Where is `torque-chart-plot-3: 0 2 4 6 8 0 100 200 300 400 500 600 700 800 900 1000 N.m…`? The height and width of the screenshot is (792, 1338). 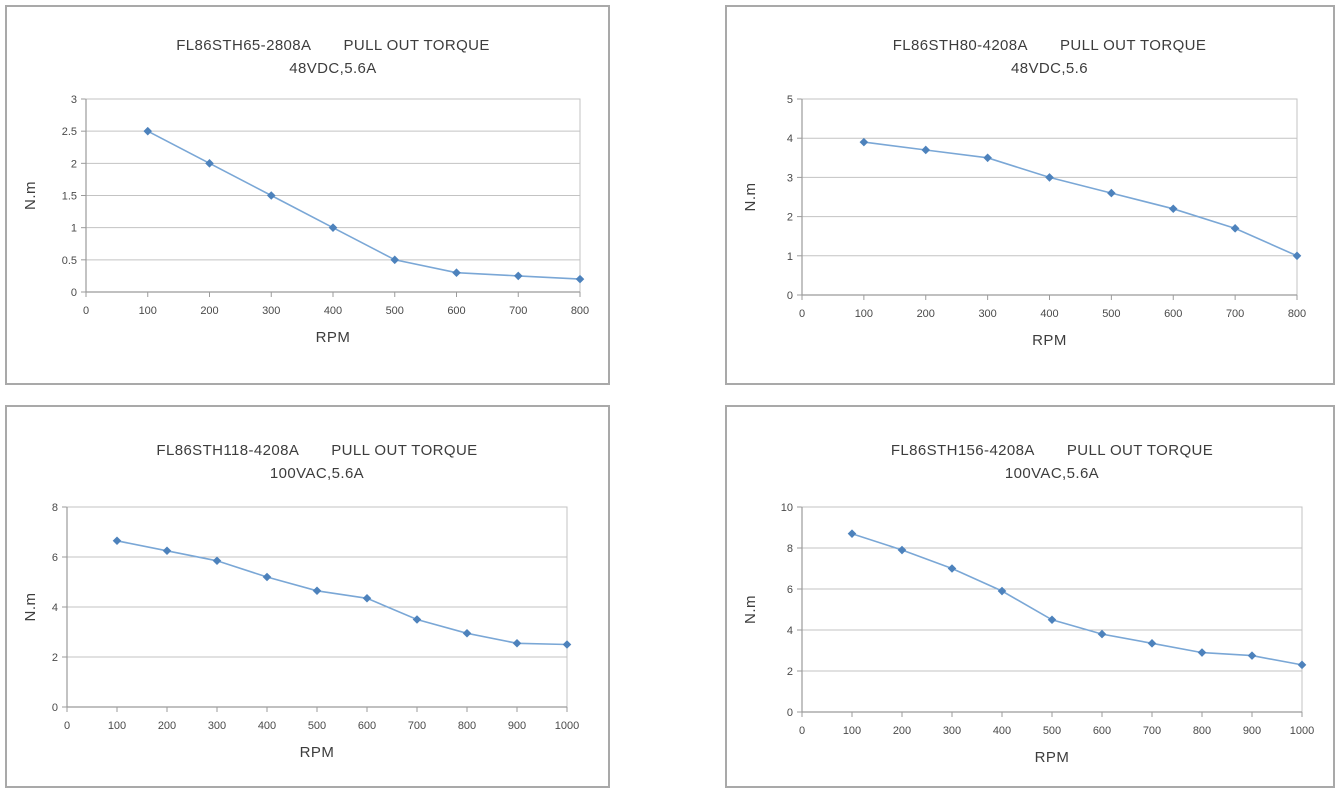
torque-chart-plot-3: 0 2 4 6 8 0 100 200 300 400 500 600 700 800 900 1000 N.m… is located at coordinates (300, 631).